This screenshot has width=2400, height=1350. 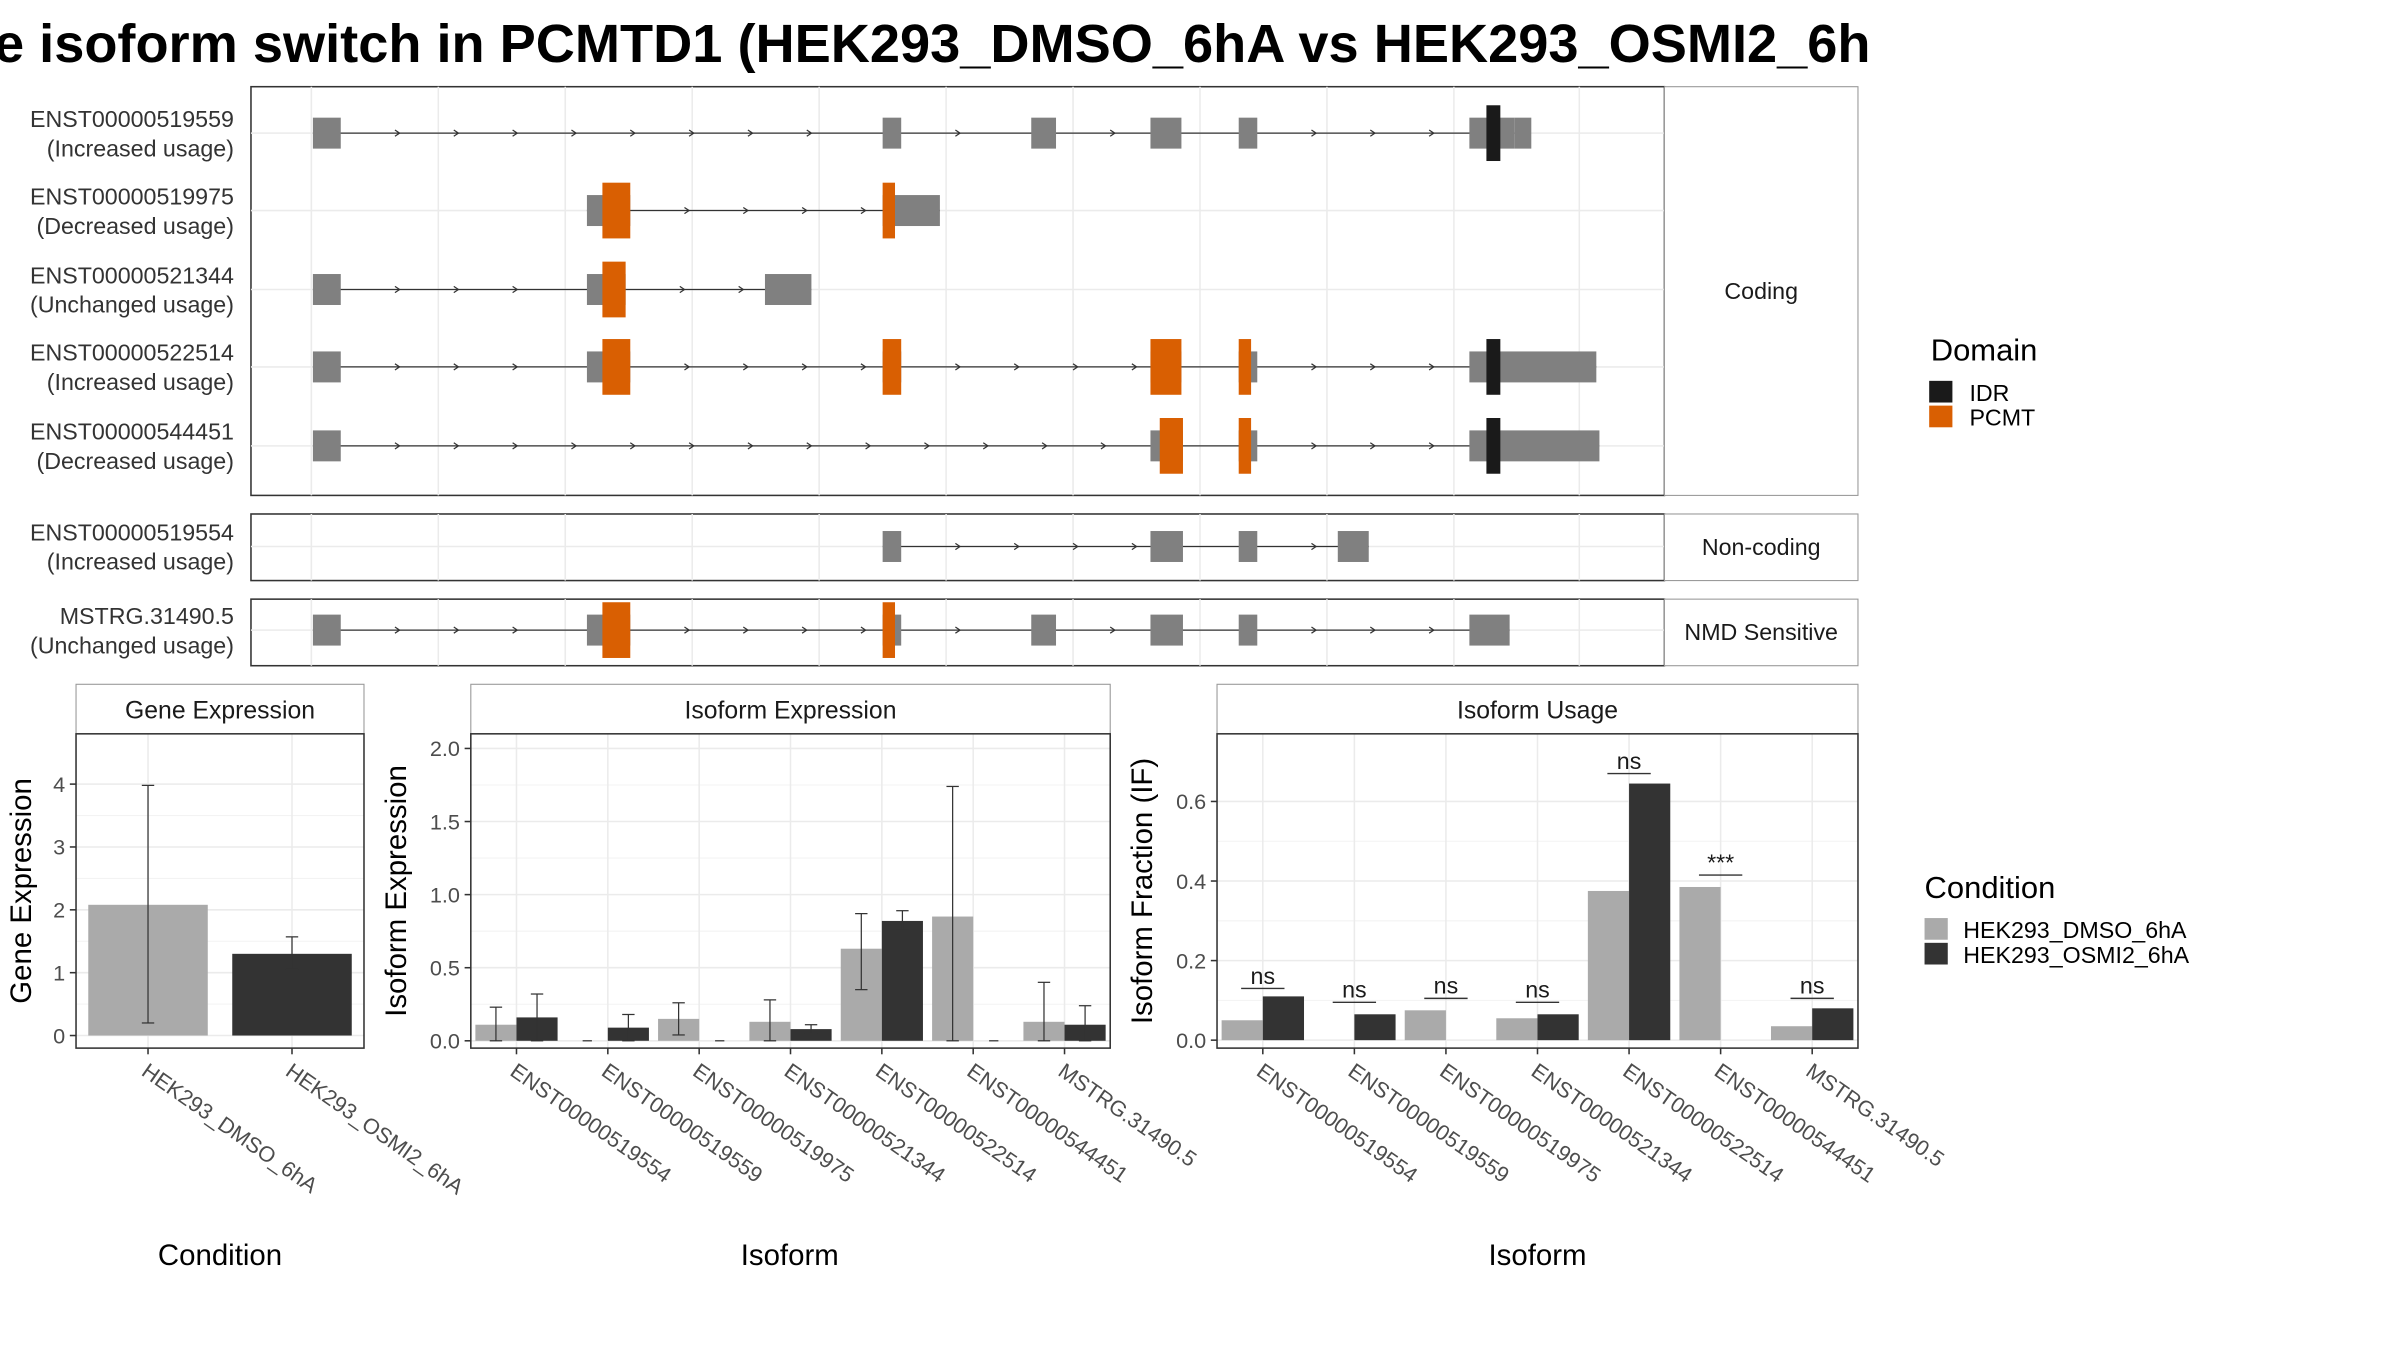 I want to click on transcript-id: ENST00000521344, so click(x=132, y=275).